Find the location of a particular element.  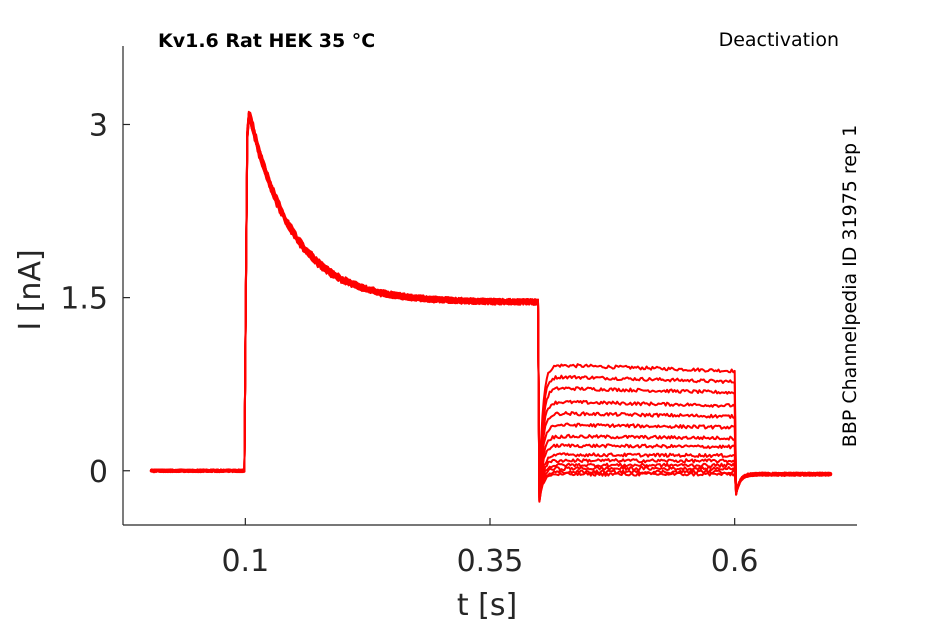

chart-title: Kv1.6 Rat HEK 35 °C is located at coordinates (266, 41).